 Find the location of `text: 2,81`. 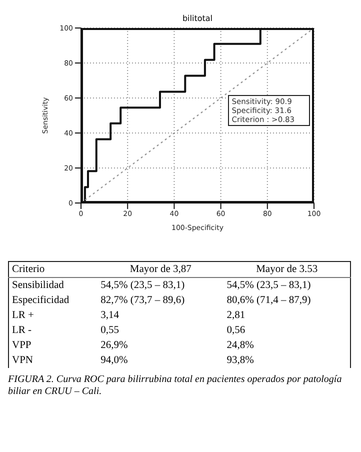

text: 2,81 is located at coordinates (236, 316).